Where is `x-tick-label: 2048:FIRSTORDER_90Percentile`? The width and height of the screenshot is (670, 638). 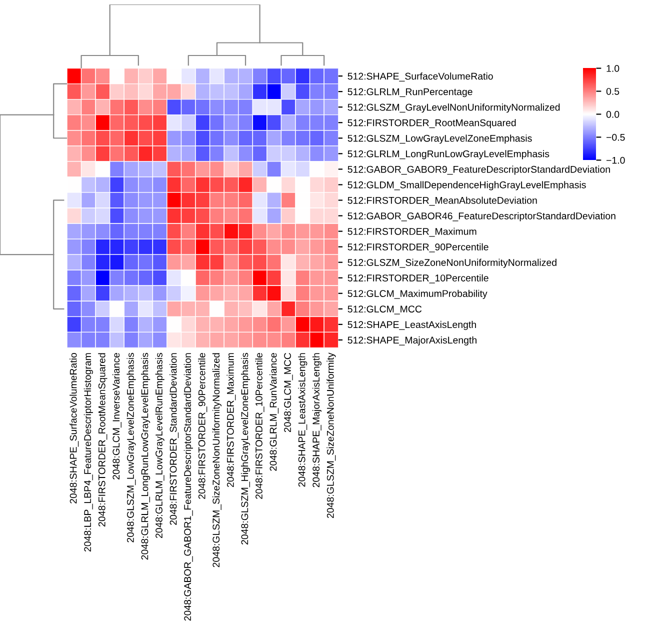
x-tick-label: 2048:FIRSTORDER_90Percentile is located at coordinates (203, 425).